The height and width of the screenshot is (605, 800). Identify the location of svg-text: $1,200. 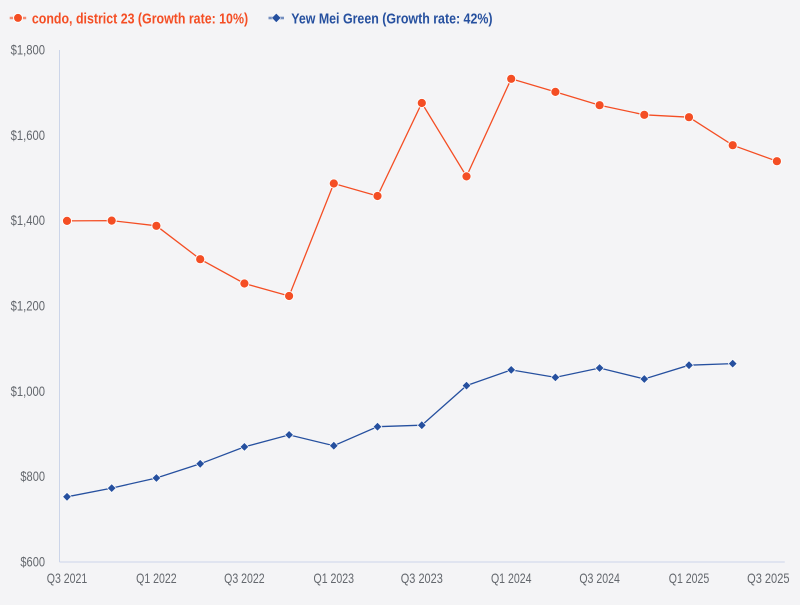
(28, 306).